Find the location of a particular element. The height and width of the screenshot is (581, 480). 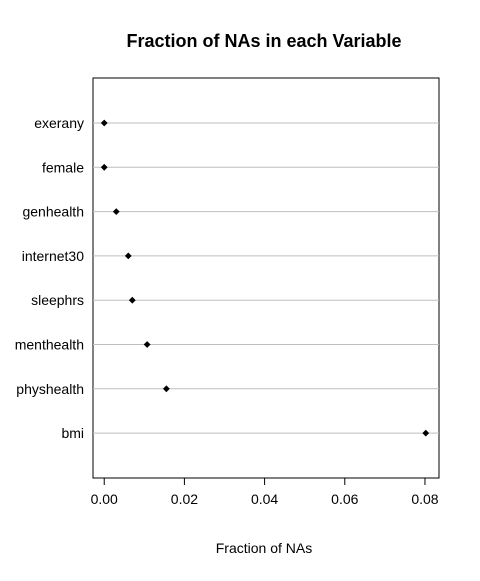

x-axis-label: Fraction of NAs is located at coordinates (264, 548).